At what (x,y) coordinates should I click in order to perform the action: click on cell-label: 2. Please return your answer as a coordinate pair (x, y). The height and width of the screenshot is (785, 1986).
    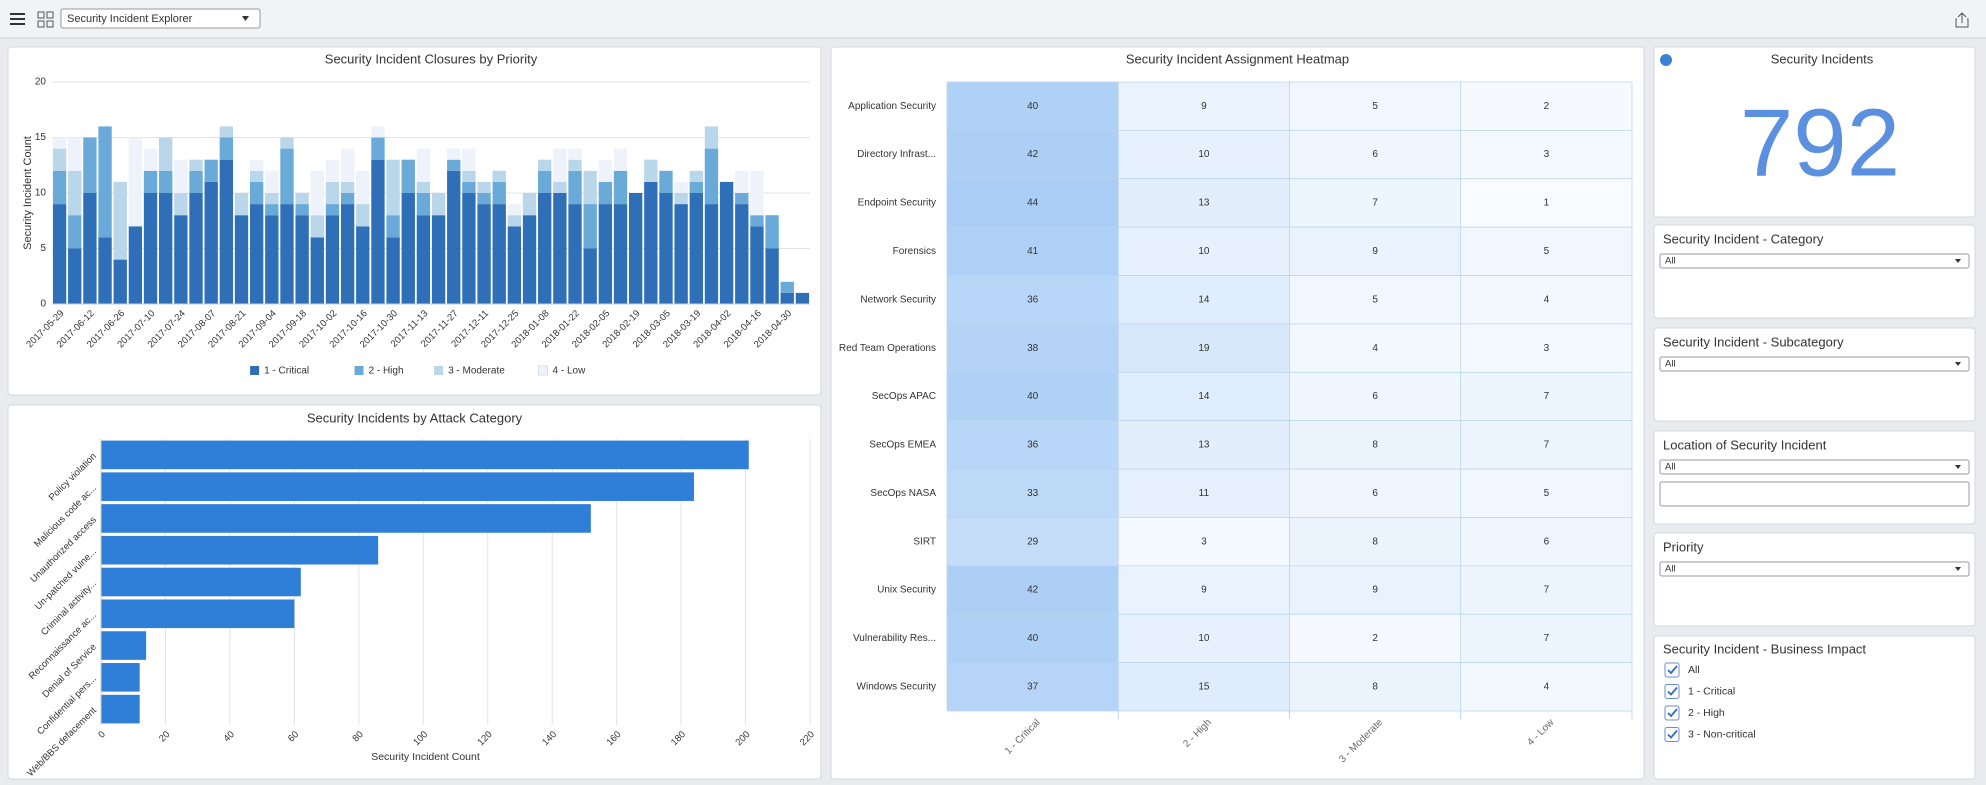
    Looking at the image, I should click on (1375, 638).